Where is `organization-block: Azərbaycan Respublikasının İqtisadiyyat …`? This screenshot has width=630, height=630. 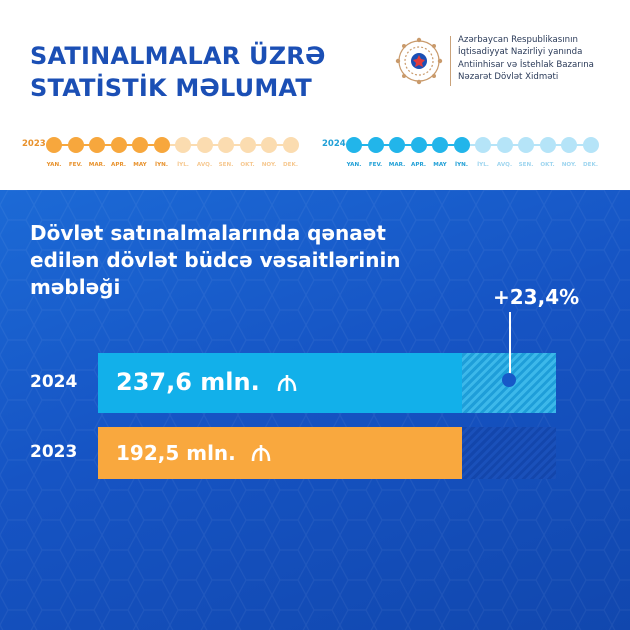 organization-block: Azərbaycan Respublikasının İqtisadiyyat … is located at coordinates (504, 65).